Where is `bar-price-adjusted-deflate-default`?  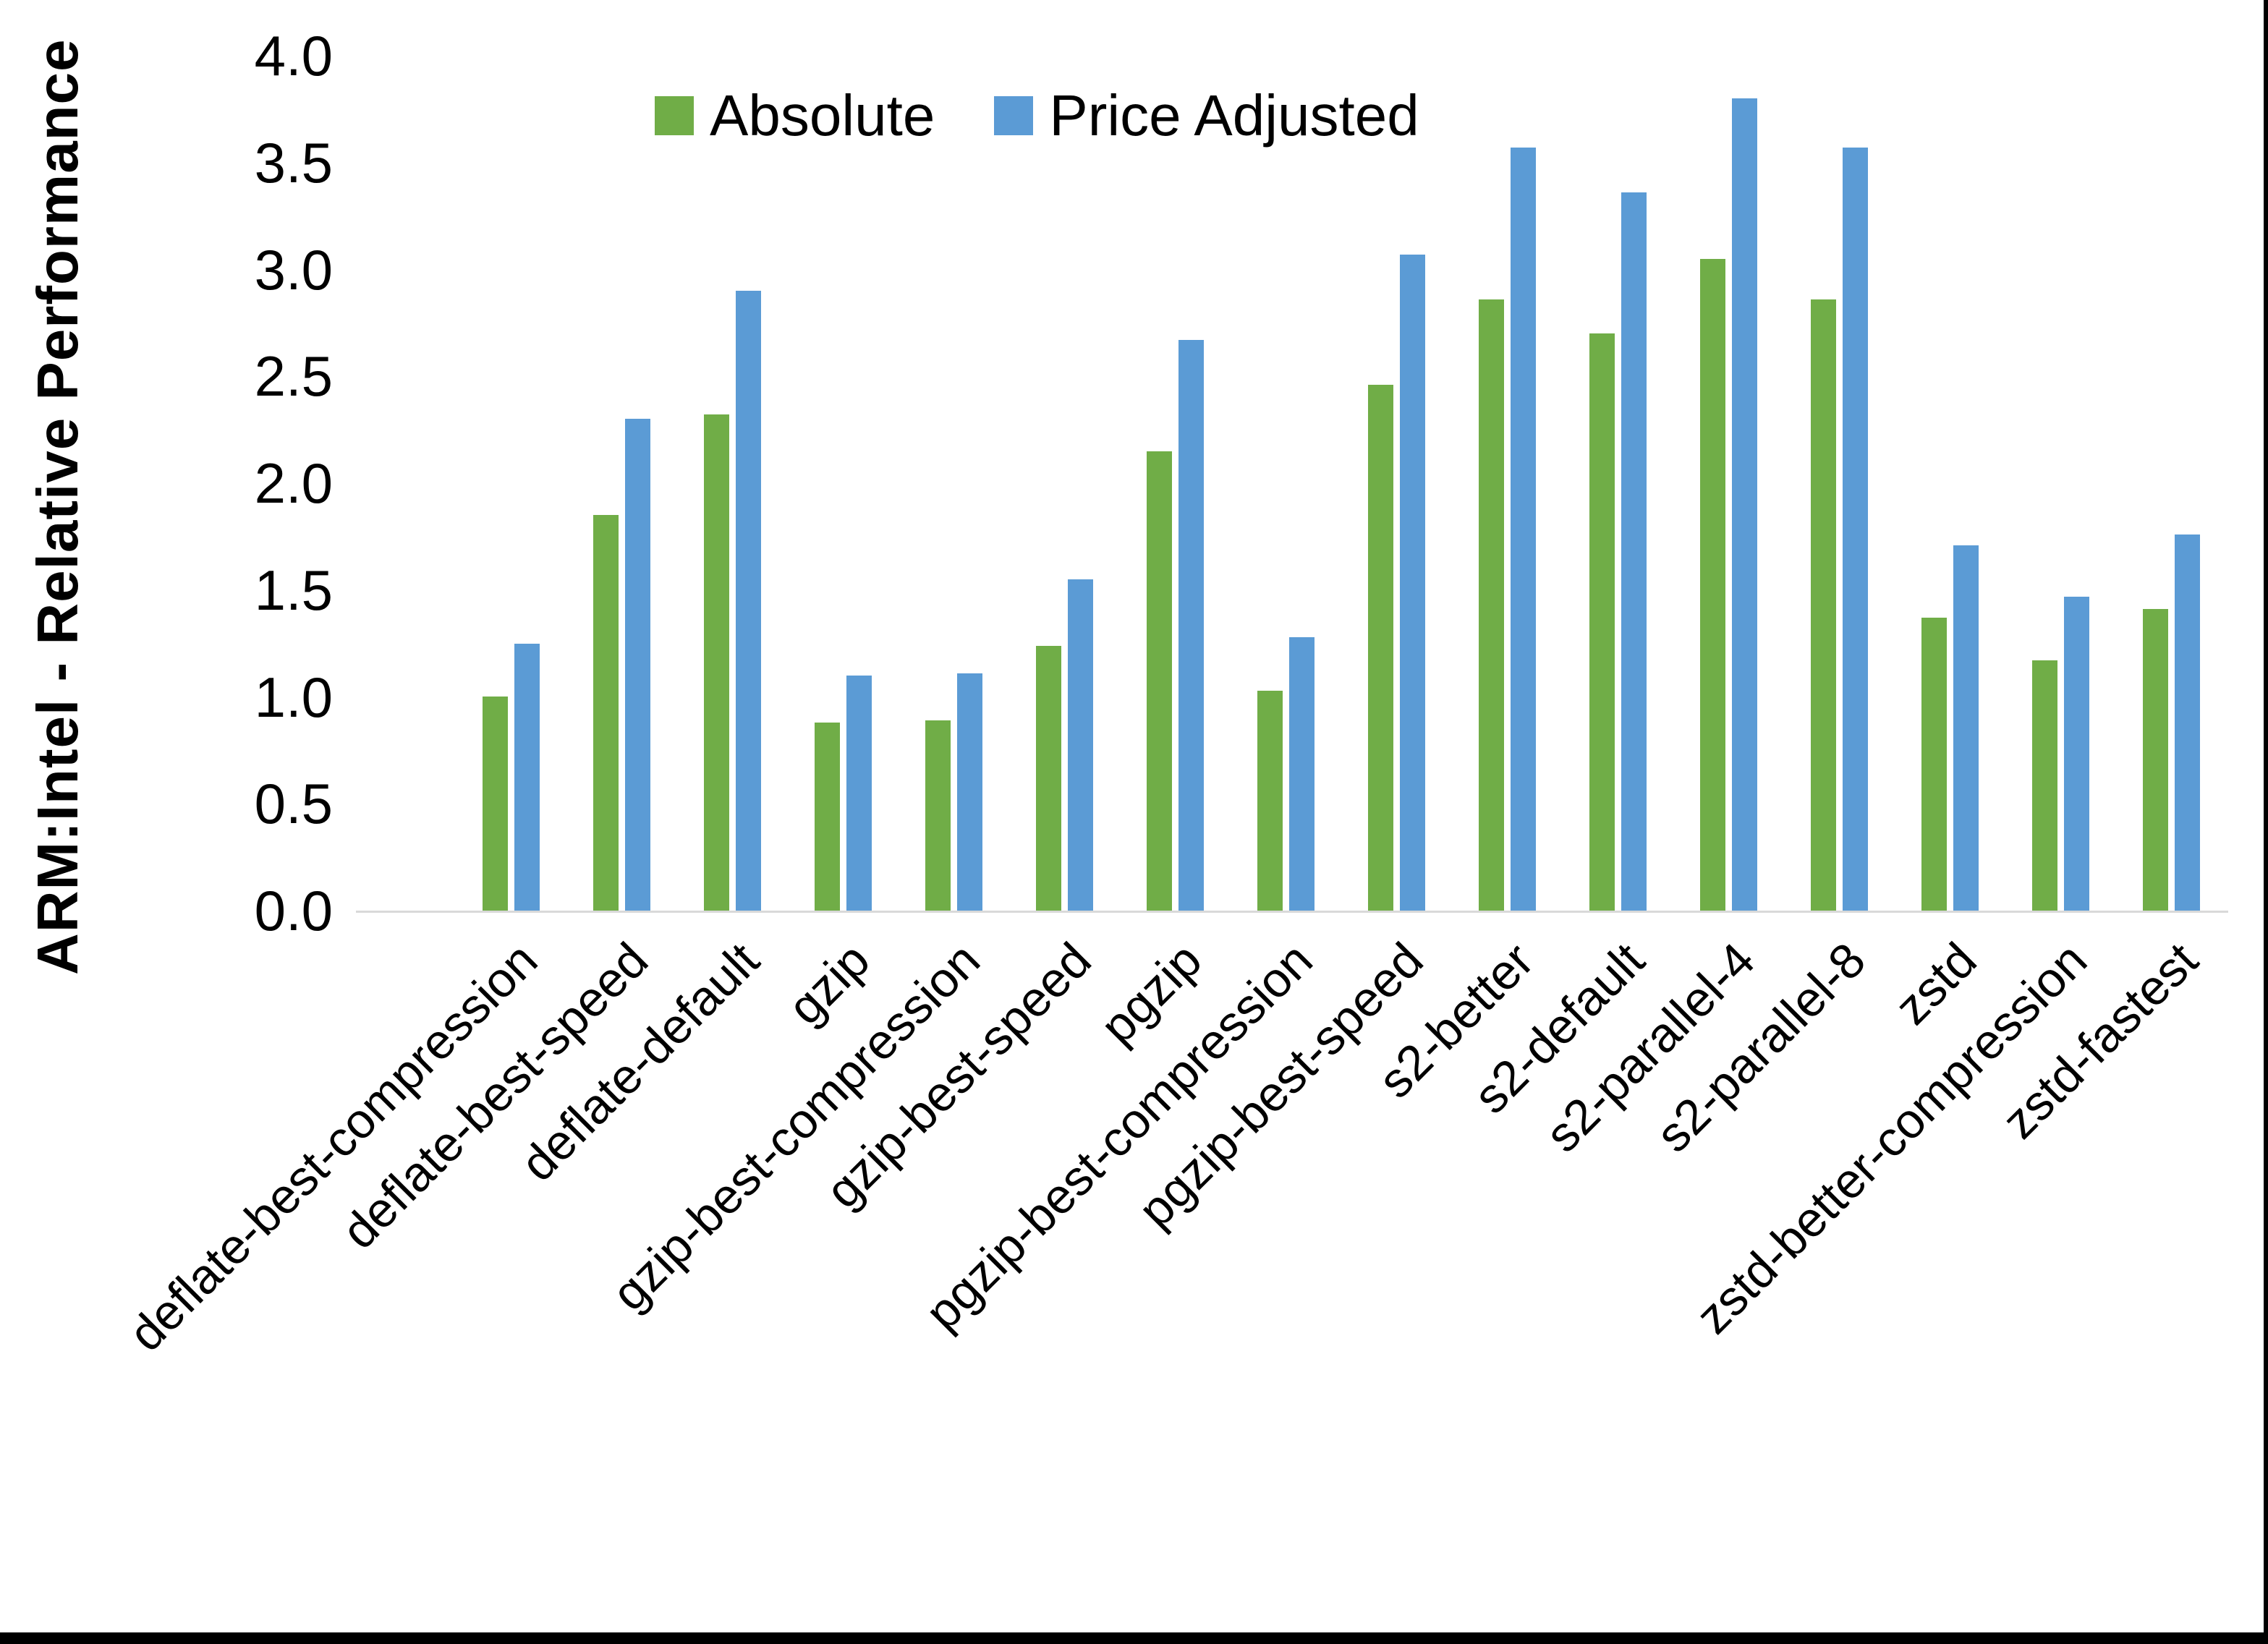
bar-price-adjusted-deflate-default is located at coordinates (749, 601).